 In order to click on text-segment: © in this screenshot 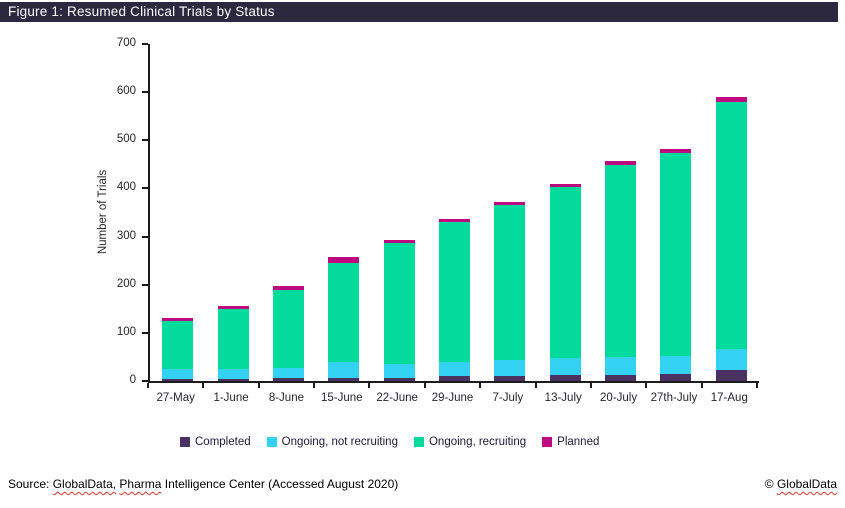, I will do `click(770, 484)`.